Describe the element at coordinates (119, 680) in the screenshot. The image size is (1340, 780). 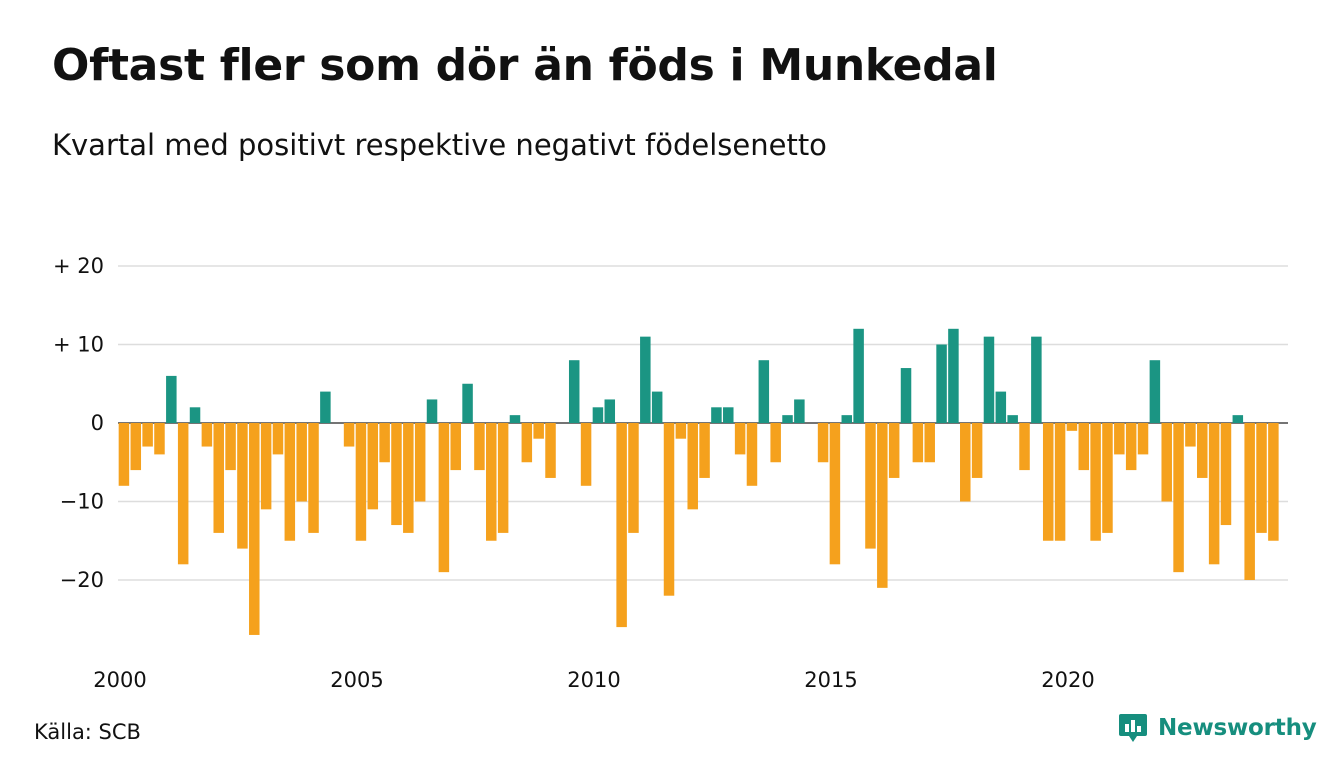
I see `x-tick-label: 2000` at that location.